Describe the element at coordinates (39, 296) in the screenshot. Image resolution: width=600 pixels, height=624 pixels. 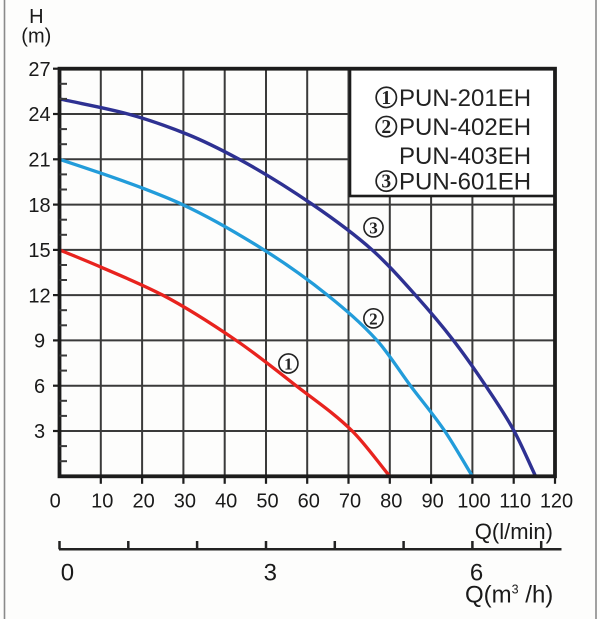
I see `svg-text: 12` at that location.